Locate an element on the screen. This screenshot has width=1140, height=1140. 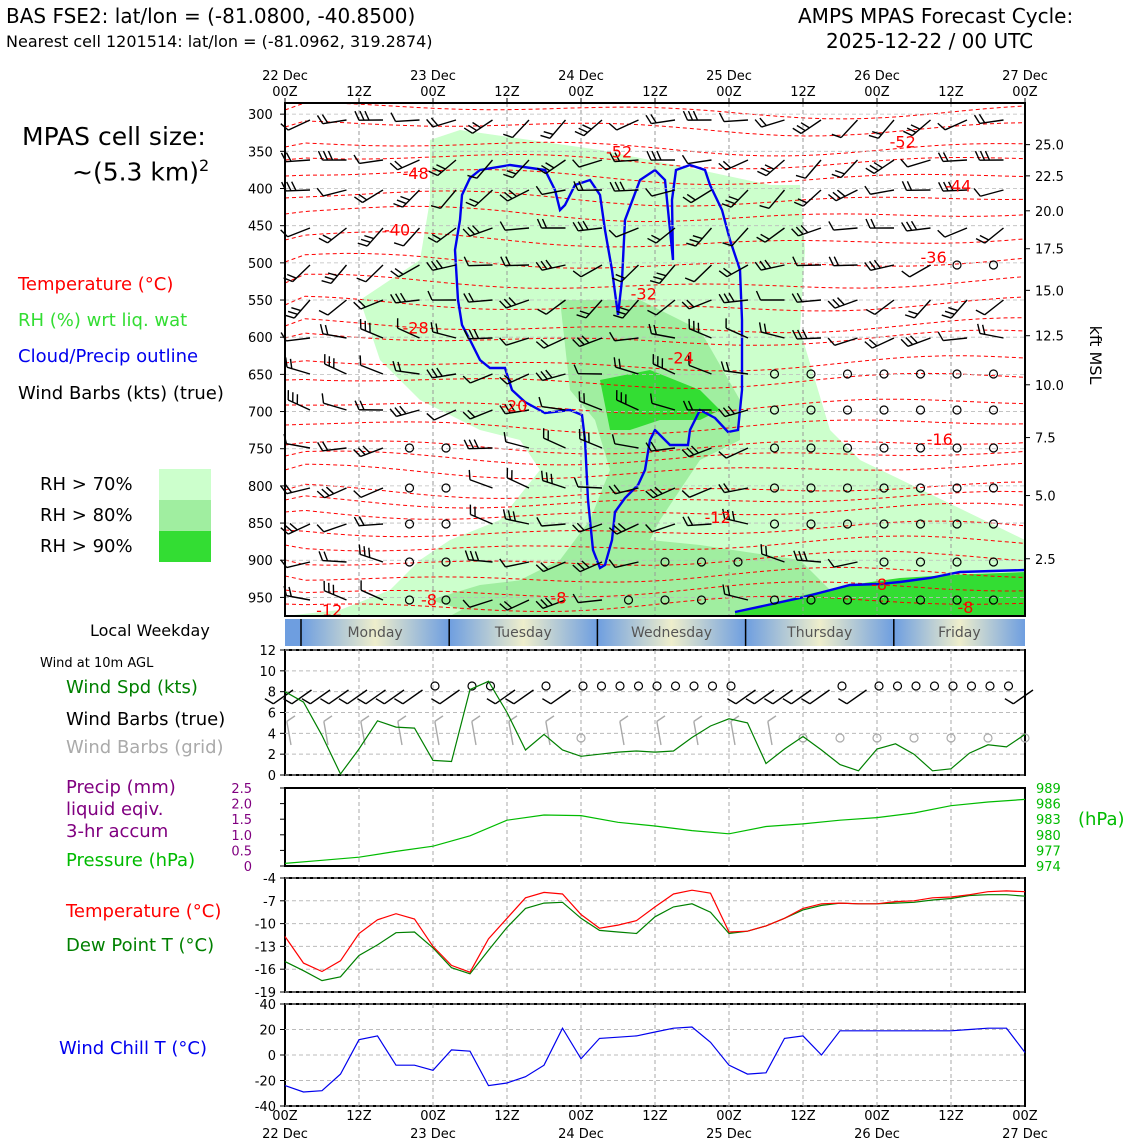
precip-axis-tick-label: 2.5 is located at coordinates (241, 789).